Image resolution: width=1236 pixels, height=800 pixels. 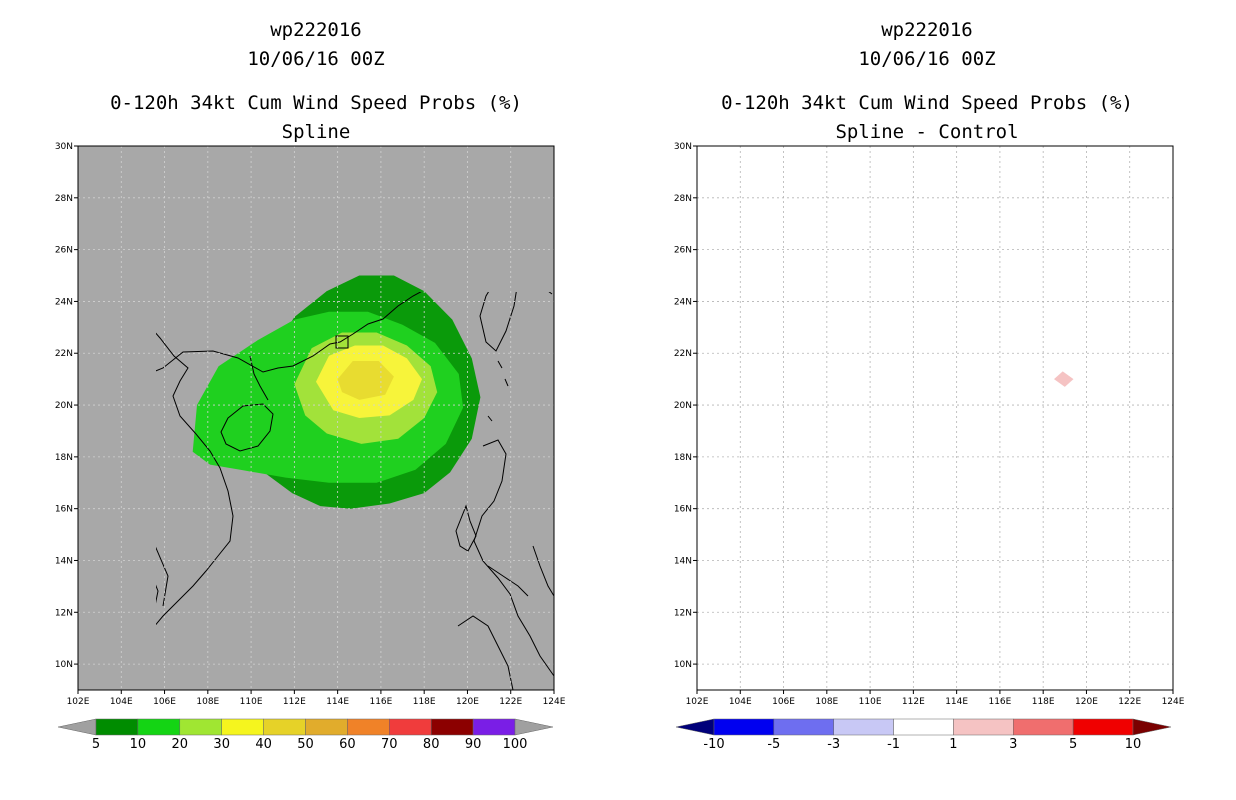 I want to click on right-title-date: 10/06/16 00Z, so click(x=927, y=59).